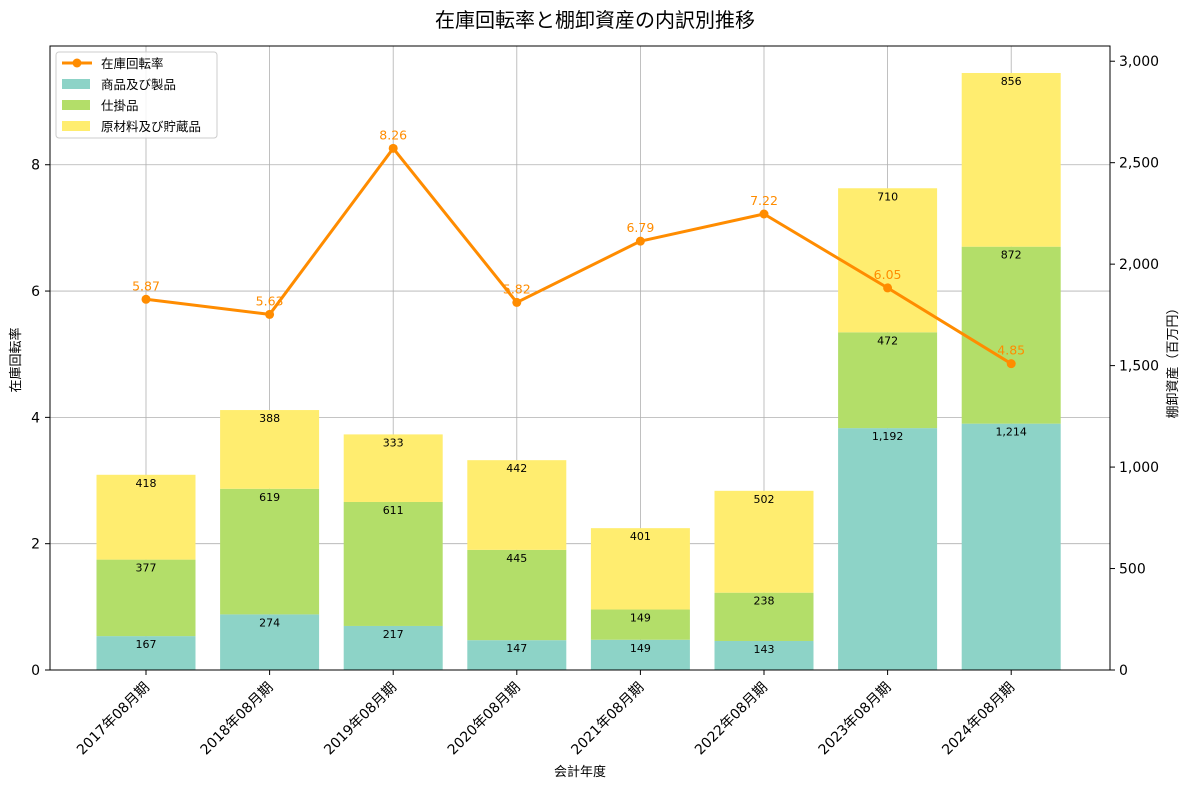 This screenshot has width=1190, height=788. Describe the element at coordinates (146, 483) in the screenshot. I see `bar-value-label: 418` at that location.